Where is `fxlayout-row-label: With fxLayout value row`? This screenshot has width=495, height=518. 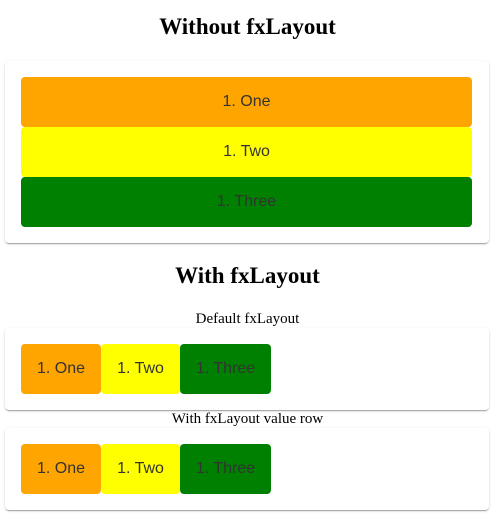
fxlayout-row-label: With fxLayout value row is located at coordinates (247, 419).